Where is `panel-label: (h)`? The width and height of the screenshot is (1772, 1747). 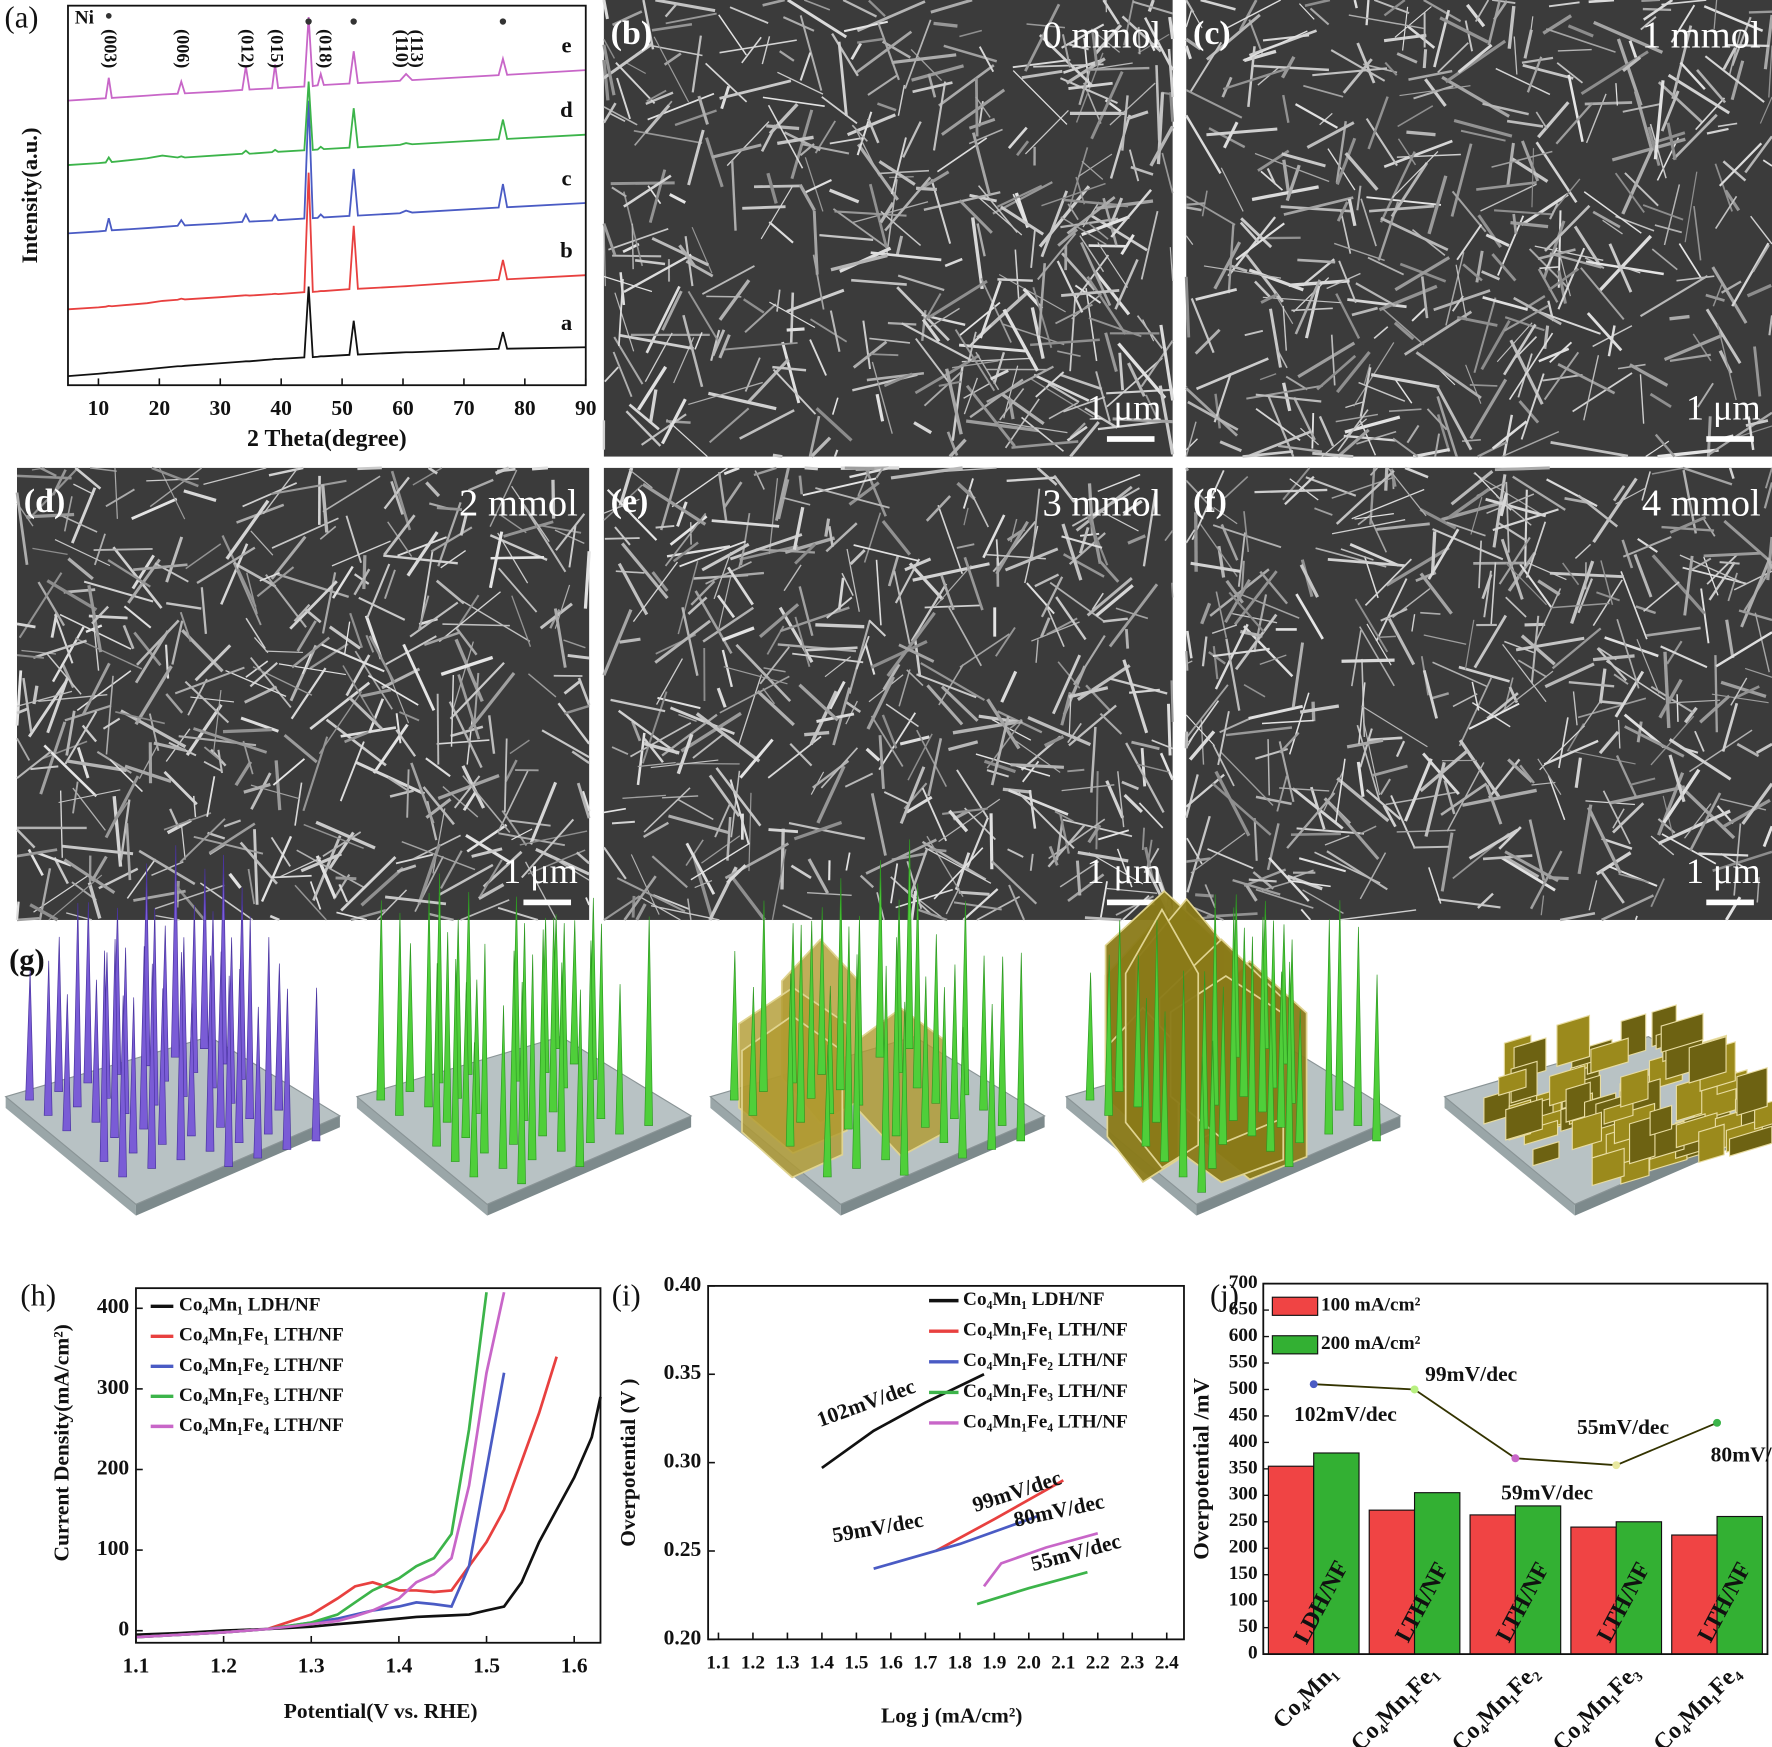
panel-label: (h) is located at coordinates (38, 1295).